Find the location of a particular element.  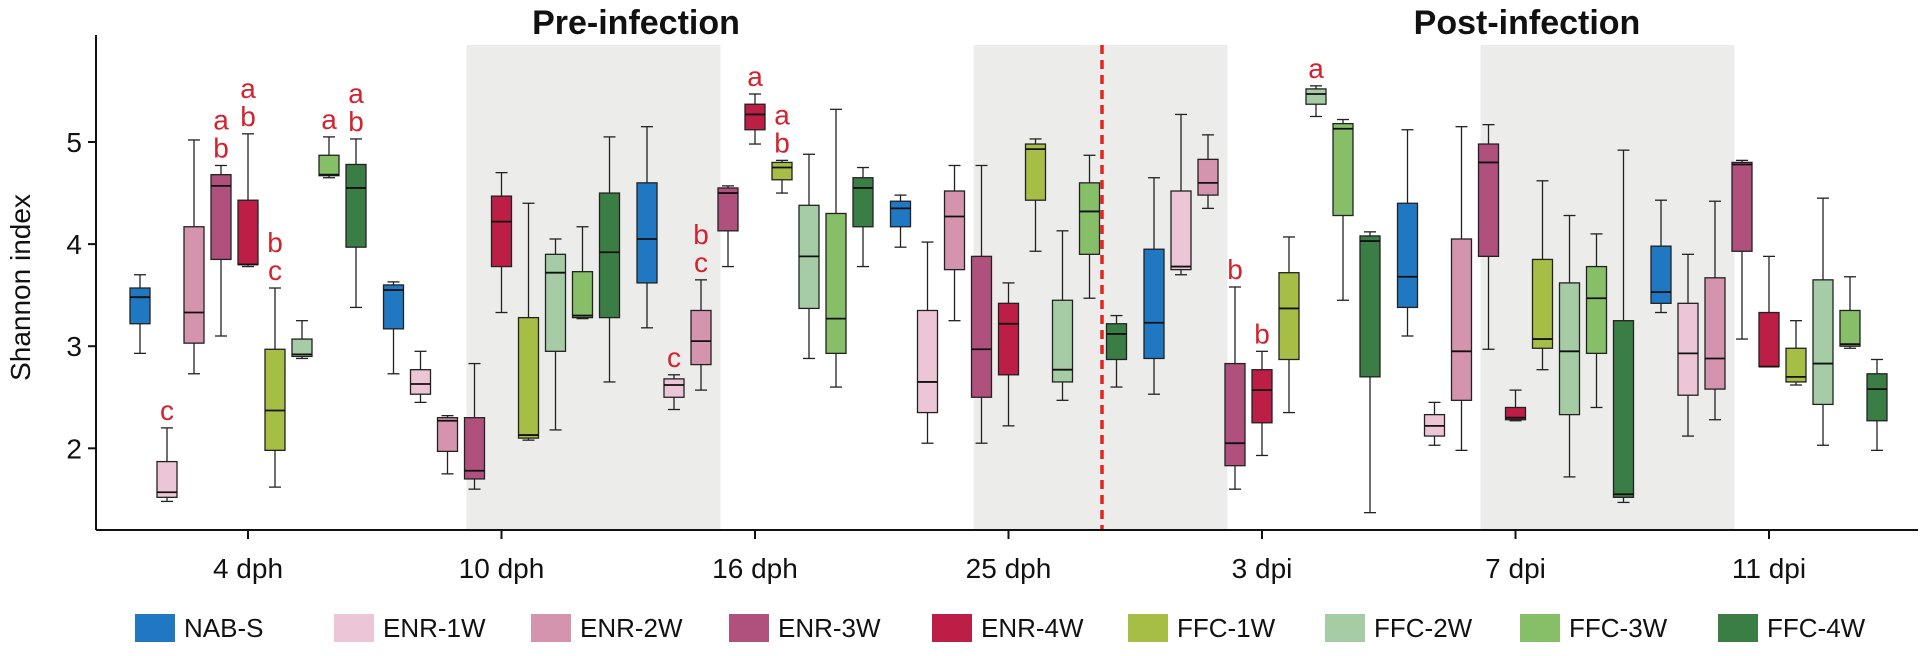

box-11-dpi-enr-3w is located at coordinates (1742, 249).